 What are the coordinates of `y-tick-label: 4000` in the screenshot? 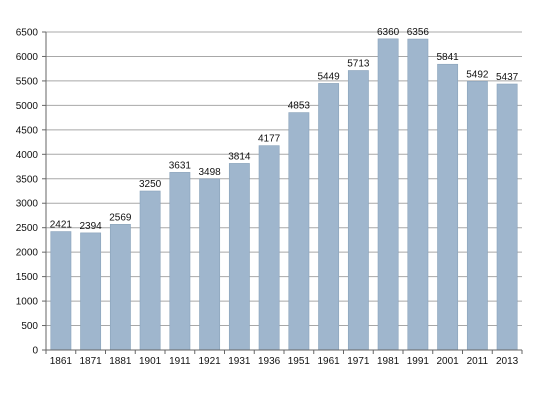 It's located at (27, 155).